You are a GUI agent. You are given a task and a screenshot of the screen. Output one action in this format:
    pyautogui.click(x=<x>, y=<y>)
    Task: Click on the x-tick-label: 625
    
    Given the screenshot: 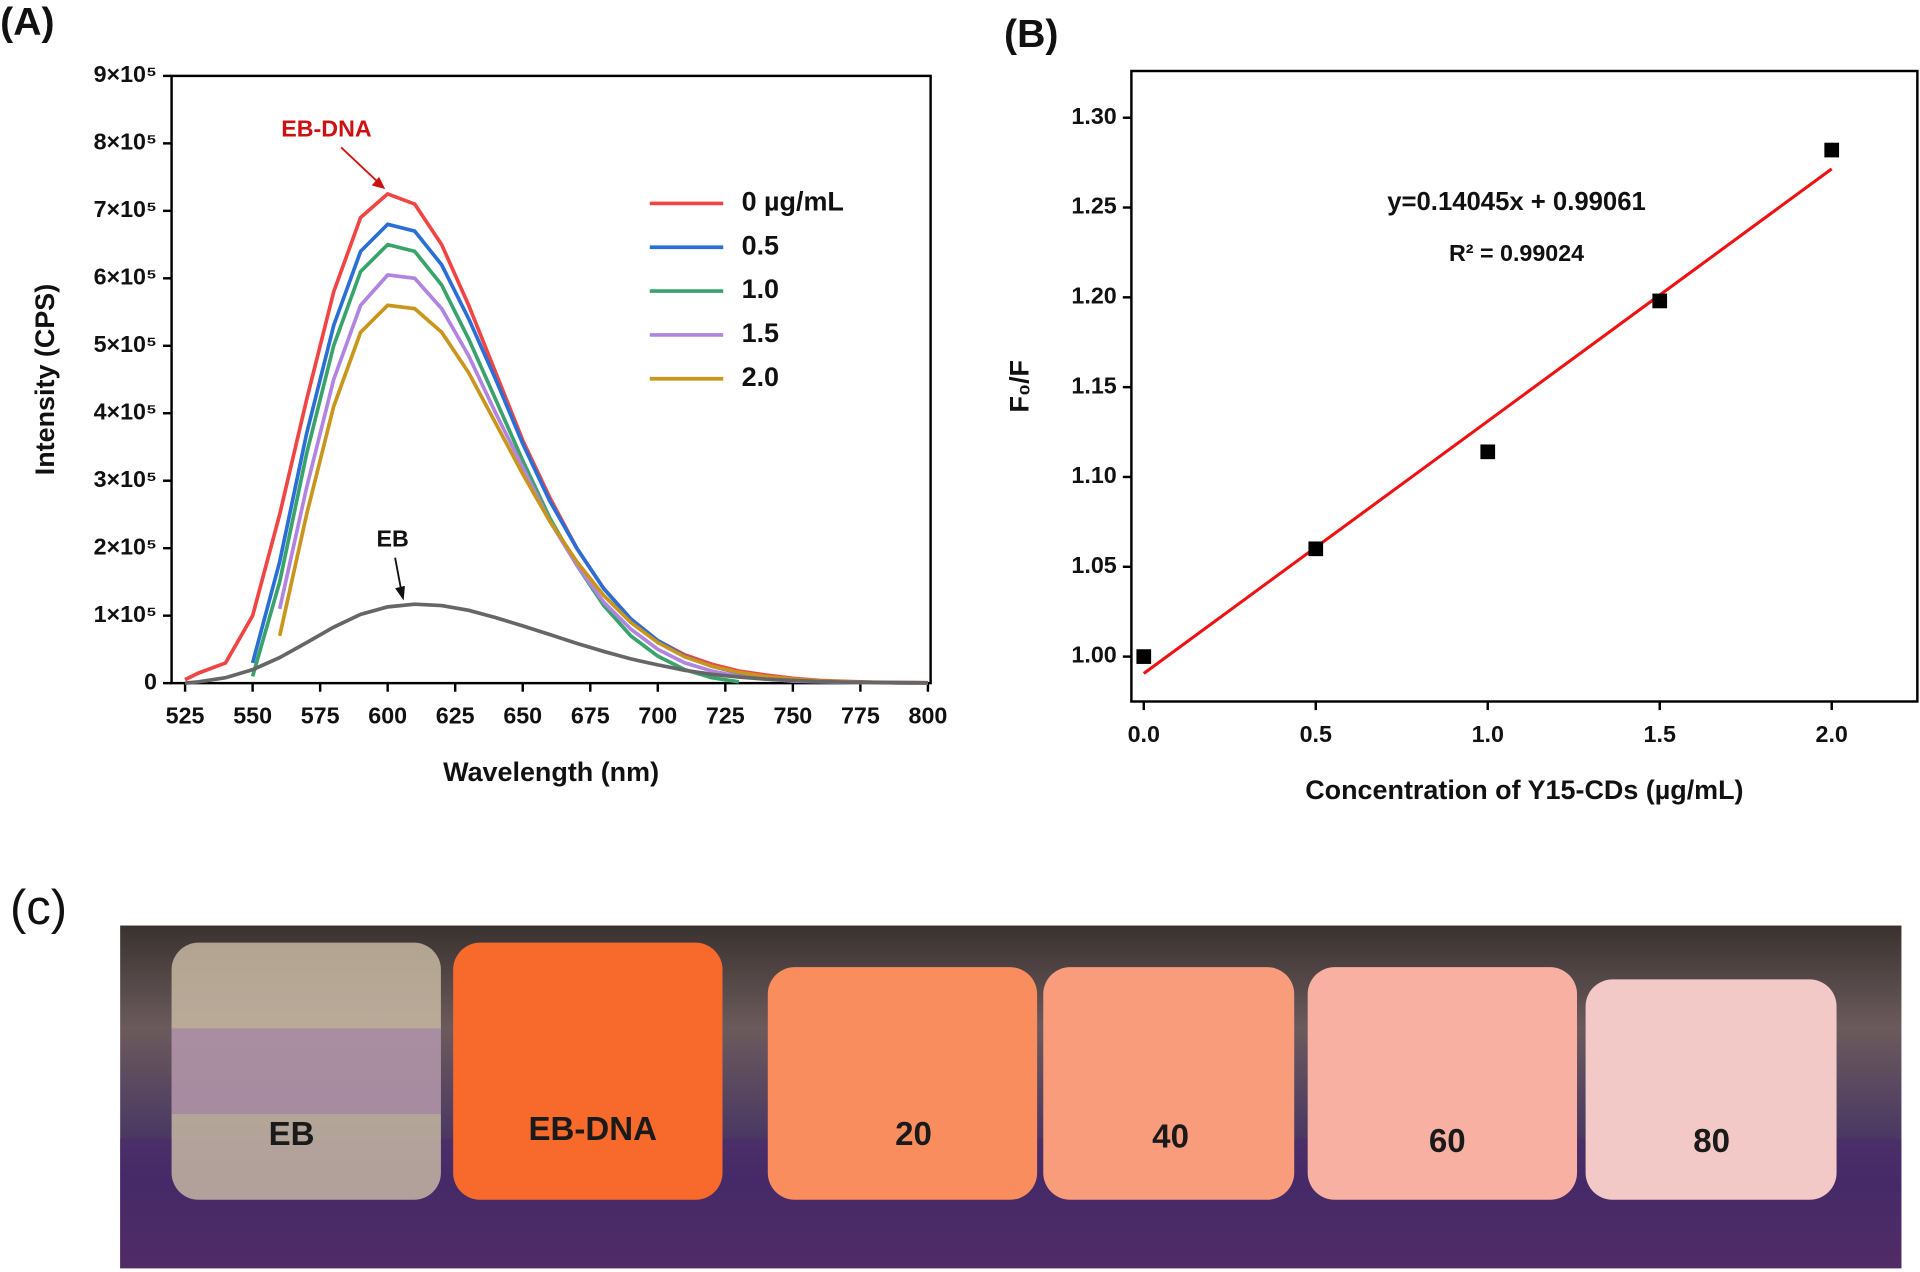 What is the action you would take?
    pyautogui.click(x=455, y=716)
    